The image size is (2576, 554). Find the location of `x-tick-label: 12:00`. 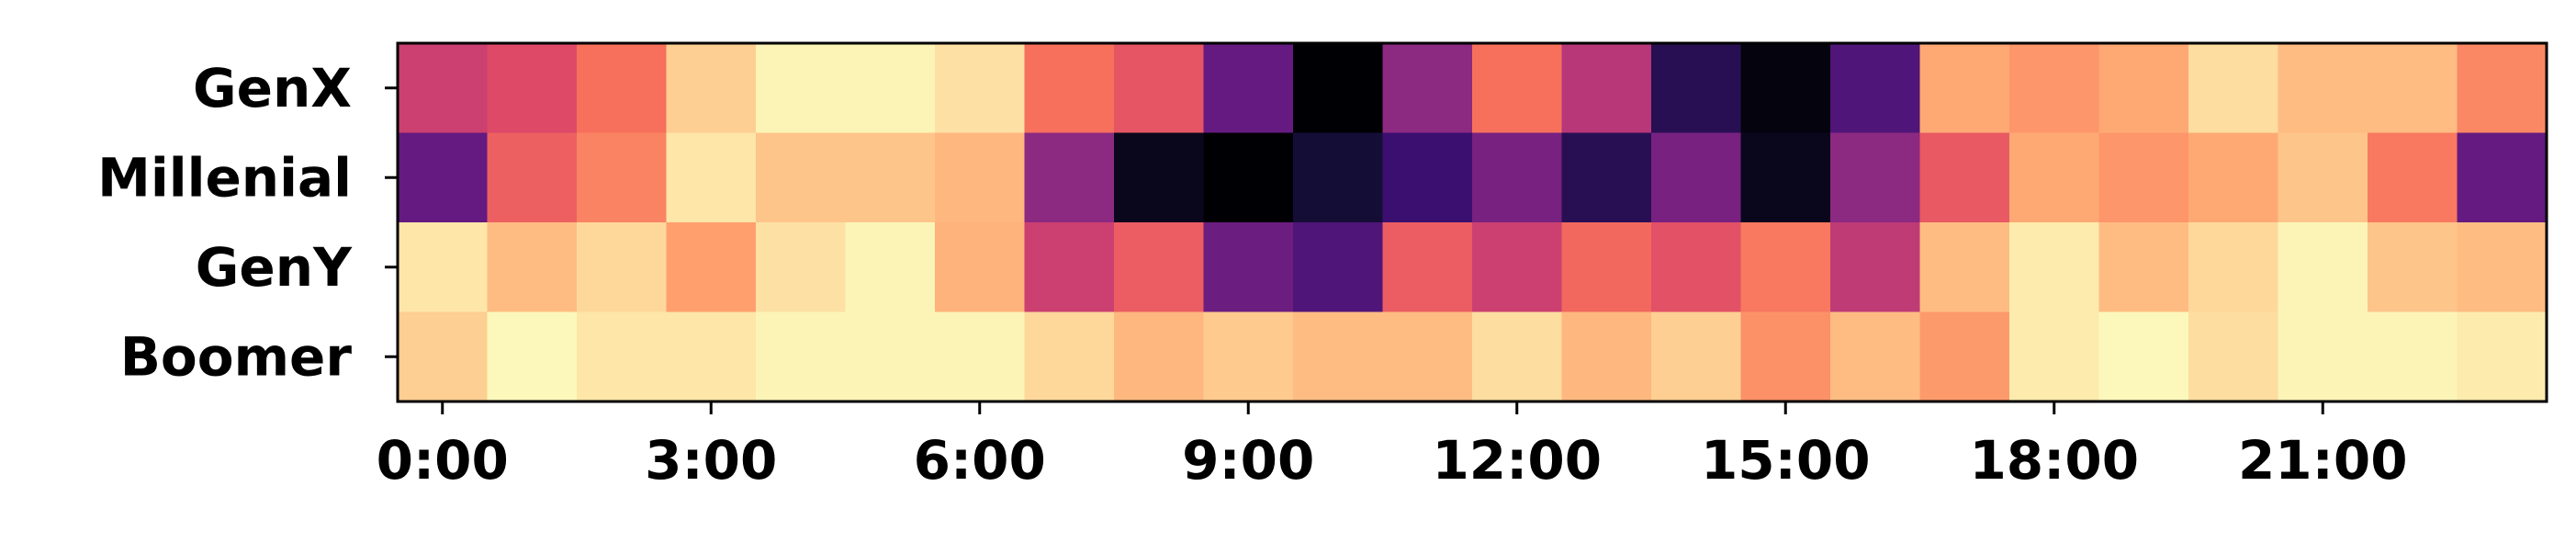

x-tick-label: 12:00 is located at coordinates (1517, 460).